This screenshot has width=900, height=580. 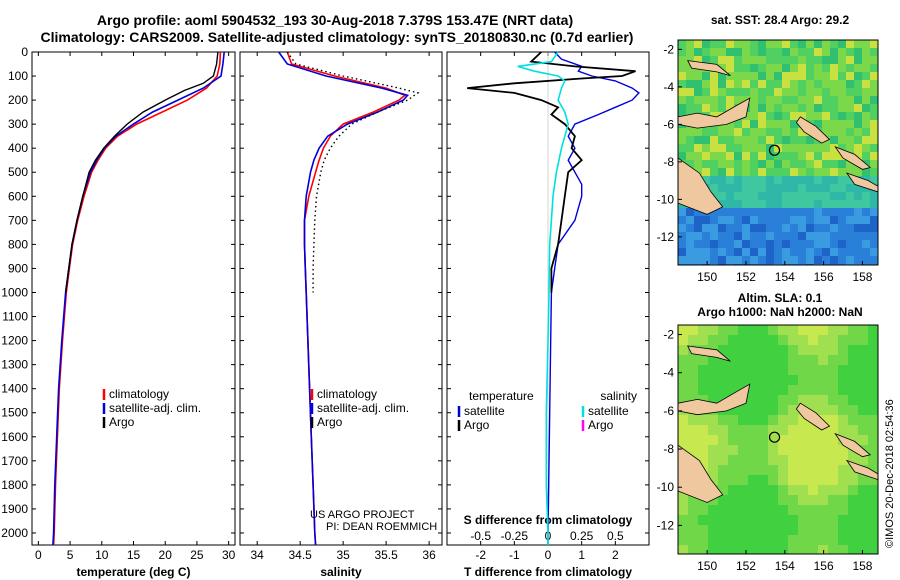 What do you see at coordinates (714, 113) in the screenshot?
I see `land-mass` at bounding box center [714, 113].